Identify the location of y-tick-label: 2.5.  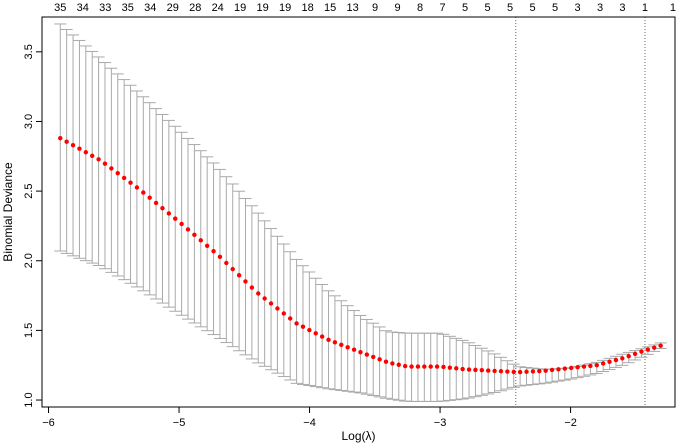
(29, 190).